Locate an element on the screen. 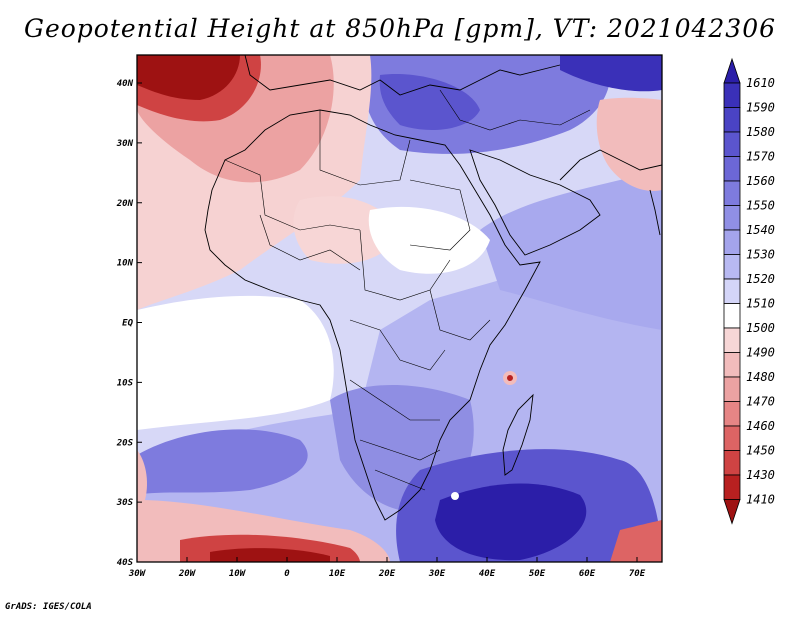 The height and width of the screenshot is (618, 800). lon-tick-label: 70E is located at coordinates (637, 574).